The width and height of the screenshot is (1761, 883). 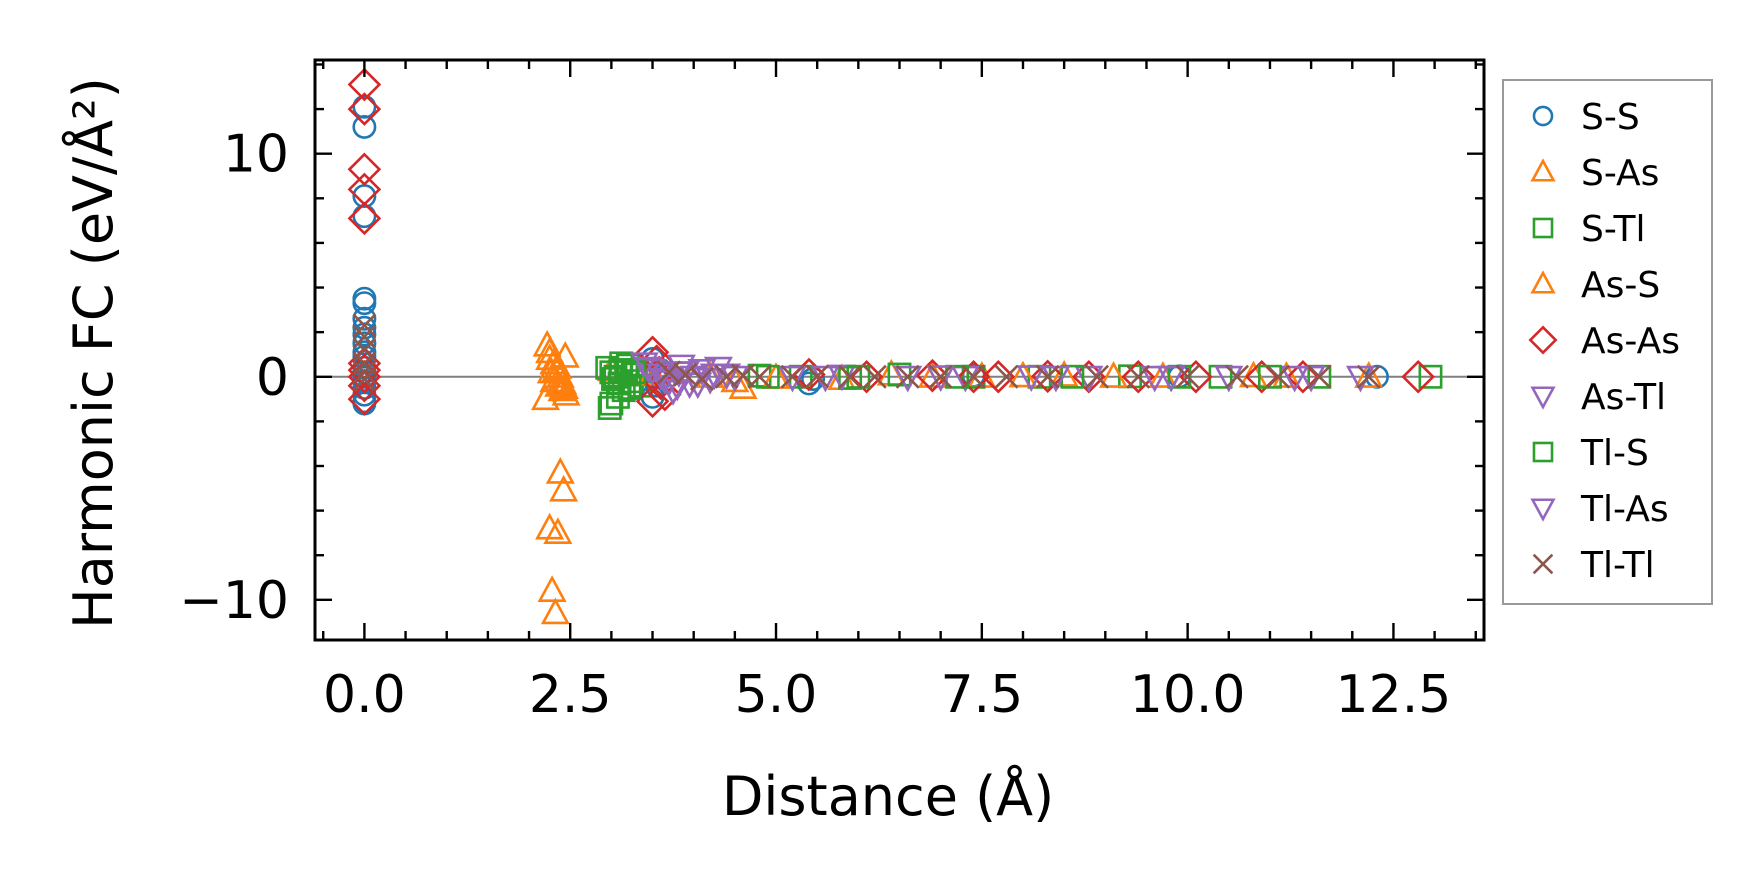 I want to click on legend: S-S S-As S-Tl As-S As-As As-Tl Tl-S Tl-As Tl-Tl, so click(x=1607, y=342).